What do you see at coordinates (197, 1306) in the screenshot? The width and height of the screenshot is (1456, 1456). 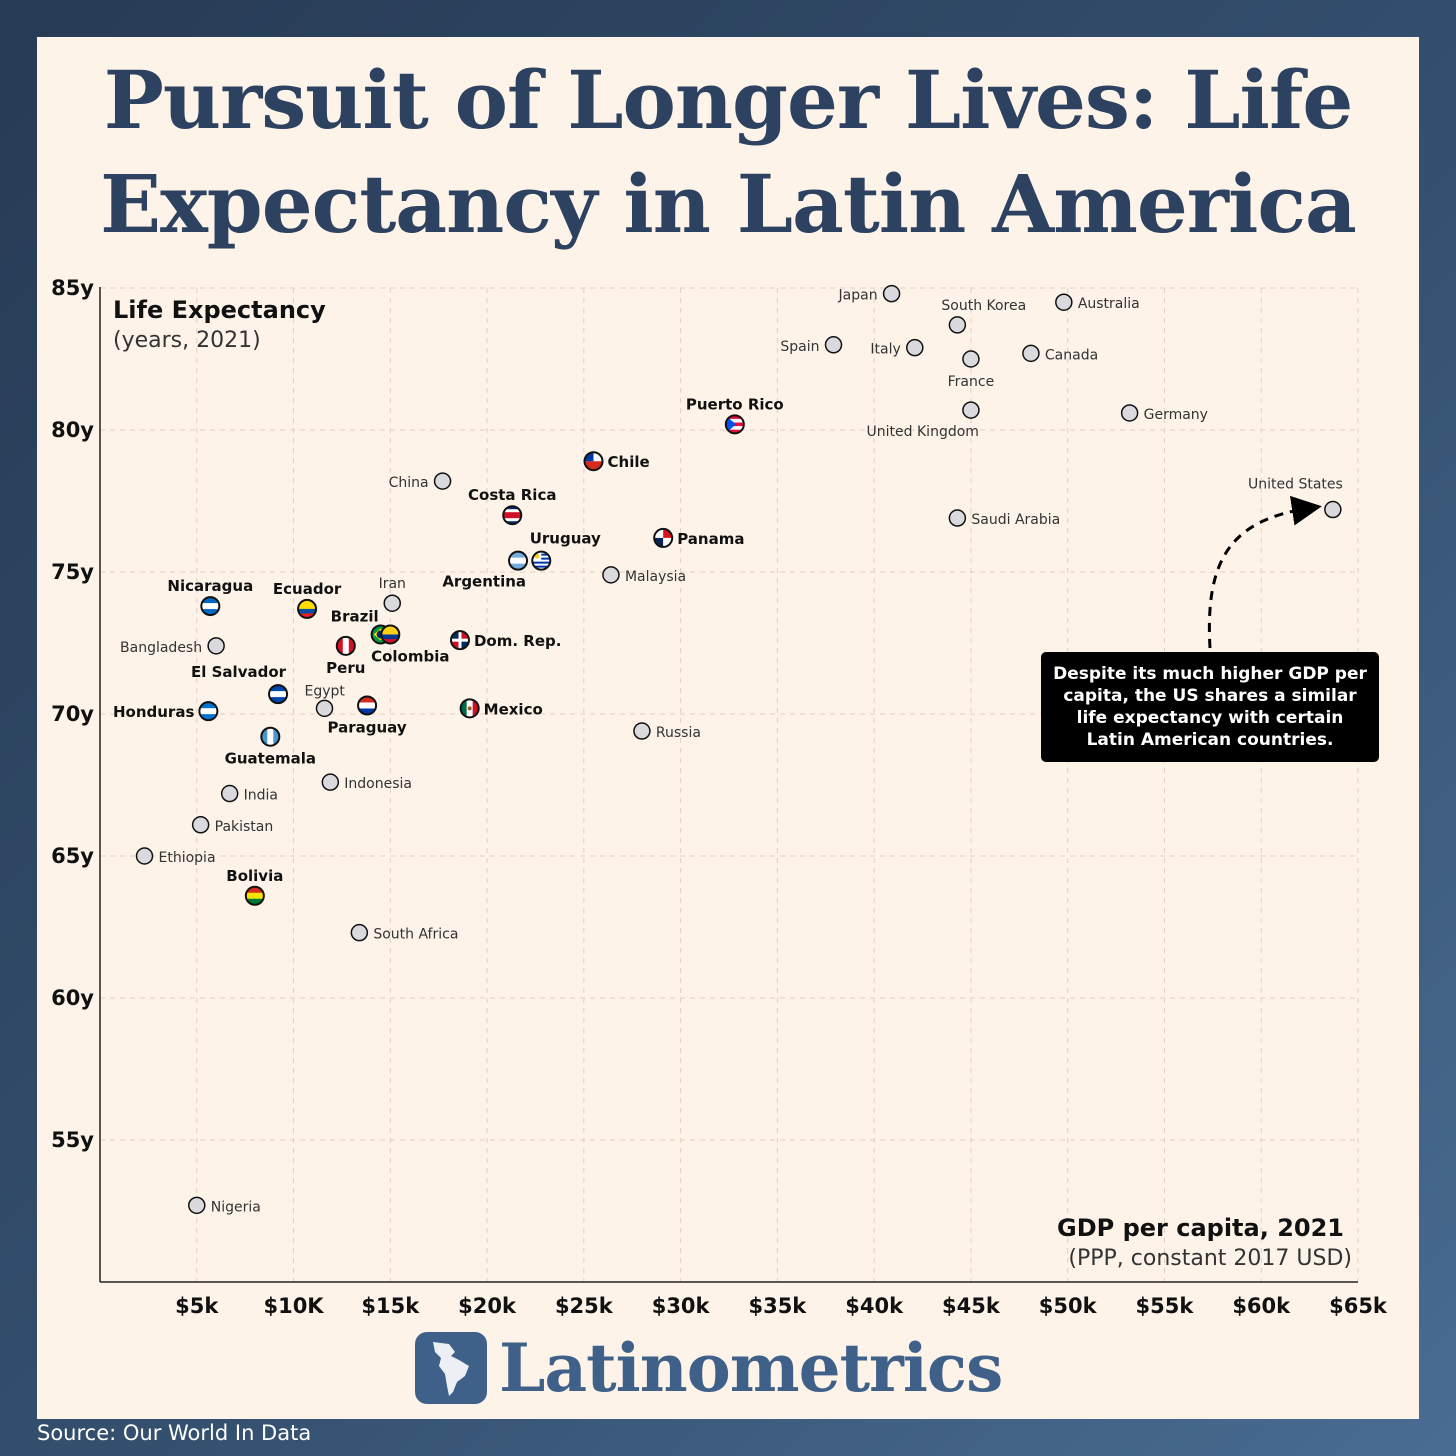 I see `x-tick-label: $5k` at bounding box center [197, 1306].